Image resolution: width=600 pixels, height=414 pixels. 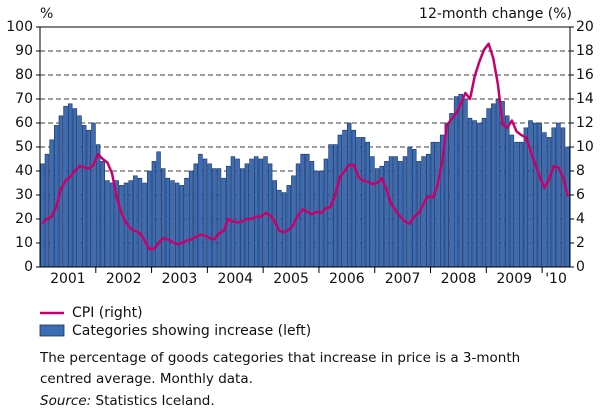 What do you see at coordinates (495, 14) in the screenshot?
I see `y2-unit-label: 12-month change (%)` at bounding box center [495, 14].